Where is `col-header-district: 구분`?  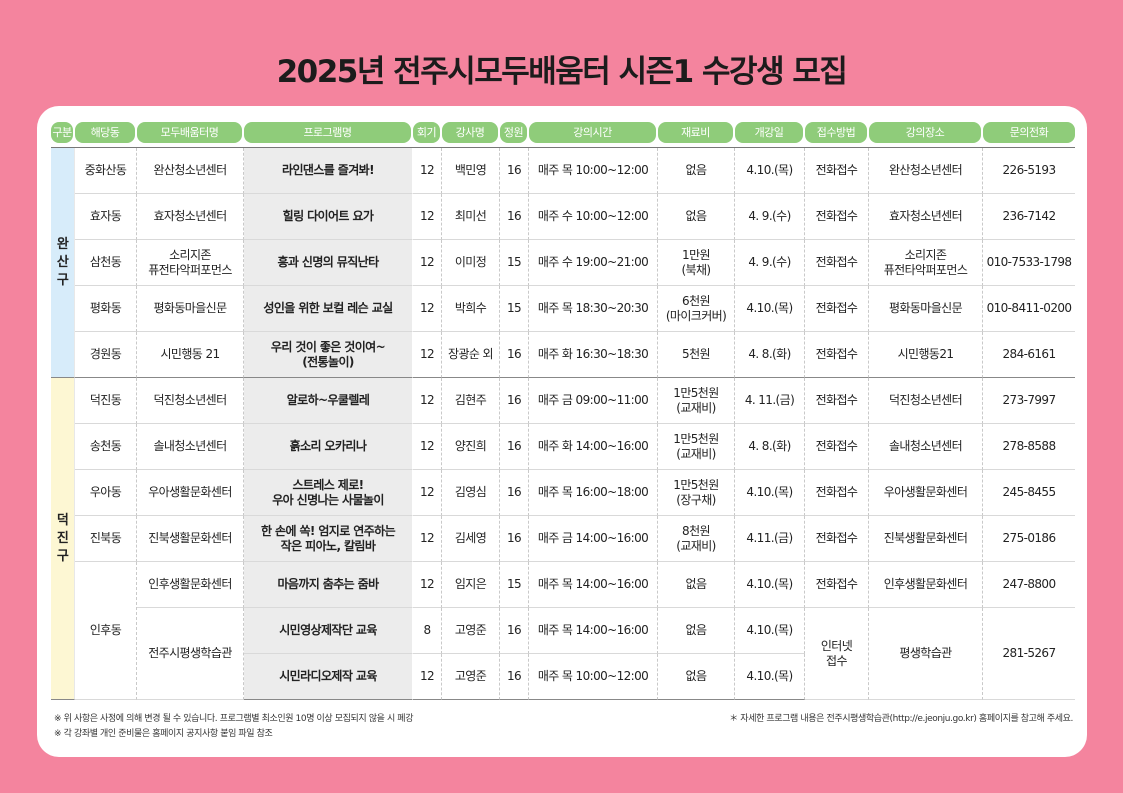 col-header-district: 구분 is located at coordinates (63, 132).